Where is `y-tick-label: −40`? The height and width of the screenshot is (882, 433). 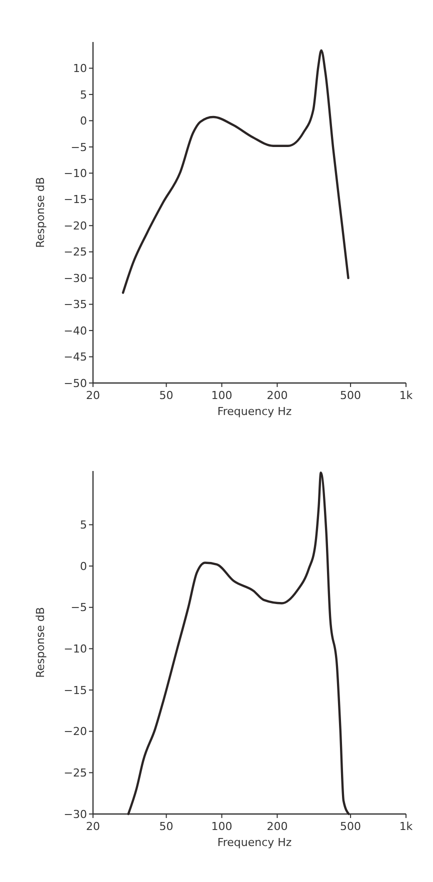
y-tick-label: −40 is located at coordinates (75, 331).